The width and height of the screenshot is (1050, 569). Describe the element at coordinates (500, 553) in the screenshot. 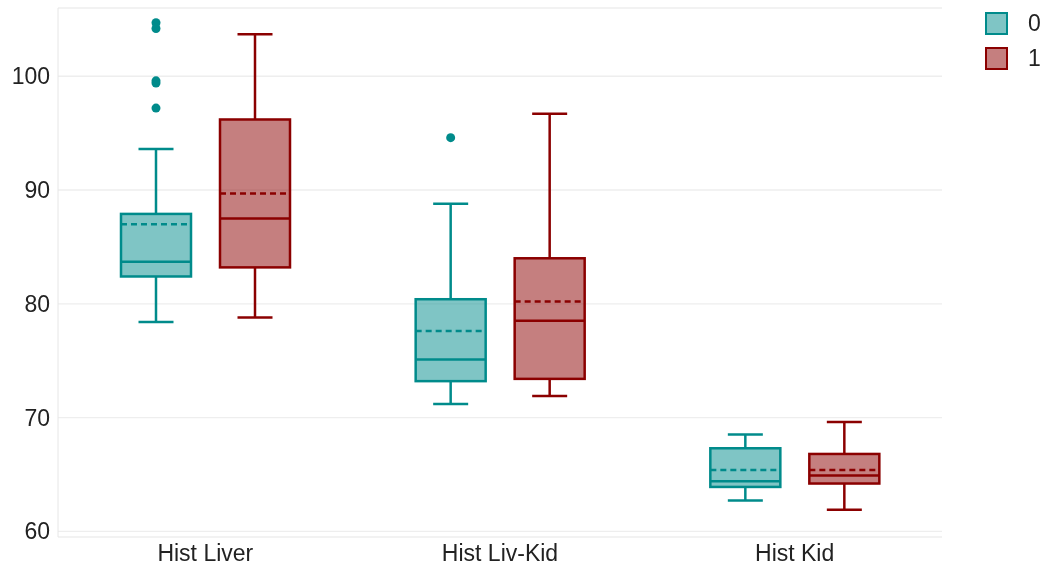

I see `x-tick-label: Hist Liv-Kid` at that location.